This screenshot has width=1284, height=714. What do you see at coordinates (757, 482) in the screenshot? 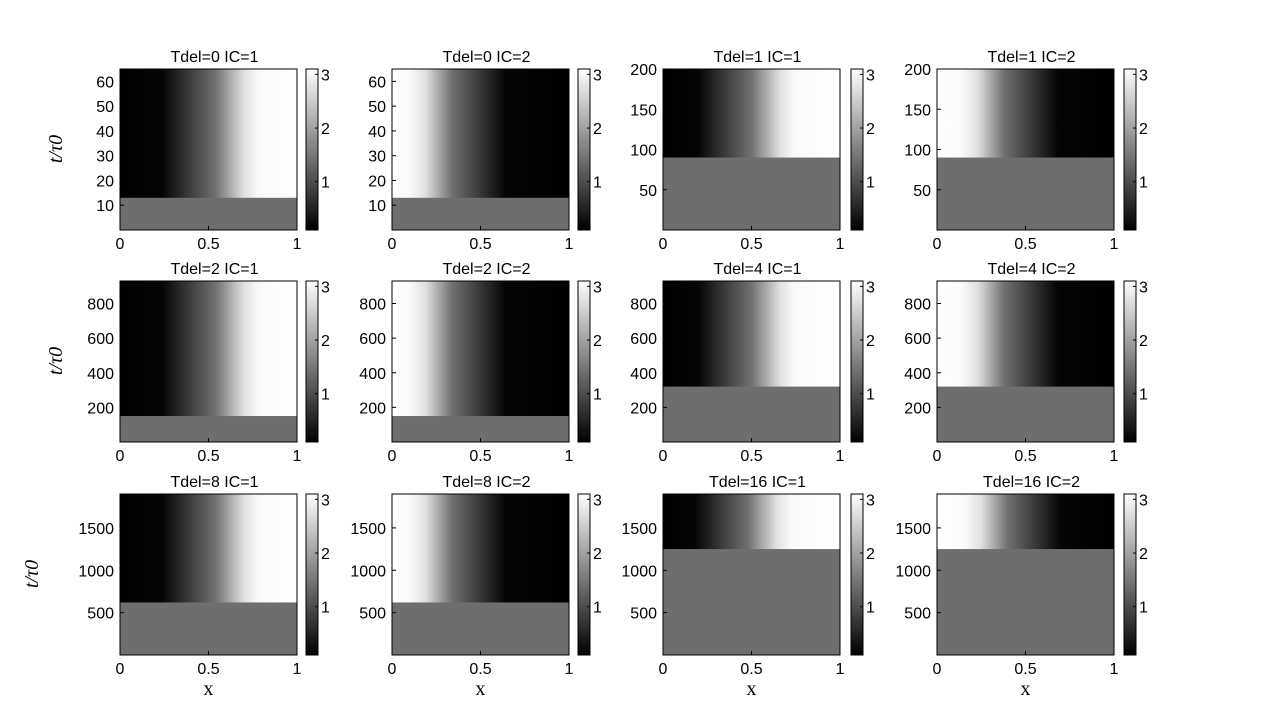
I see `panel-title: Tdel=16 IC=1` at bounding box center [757, 482].